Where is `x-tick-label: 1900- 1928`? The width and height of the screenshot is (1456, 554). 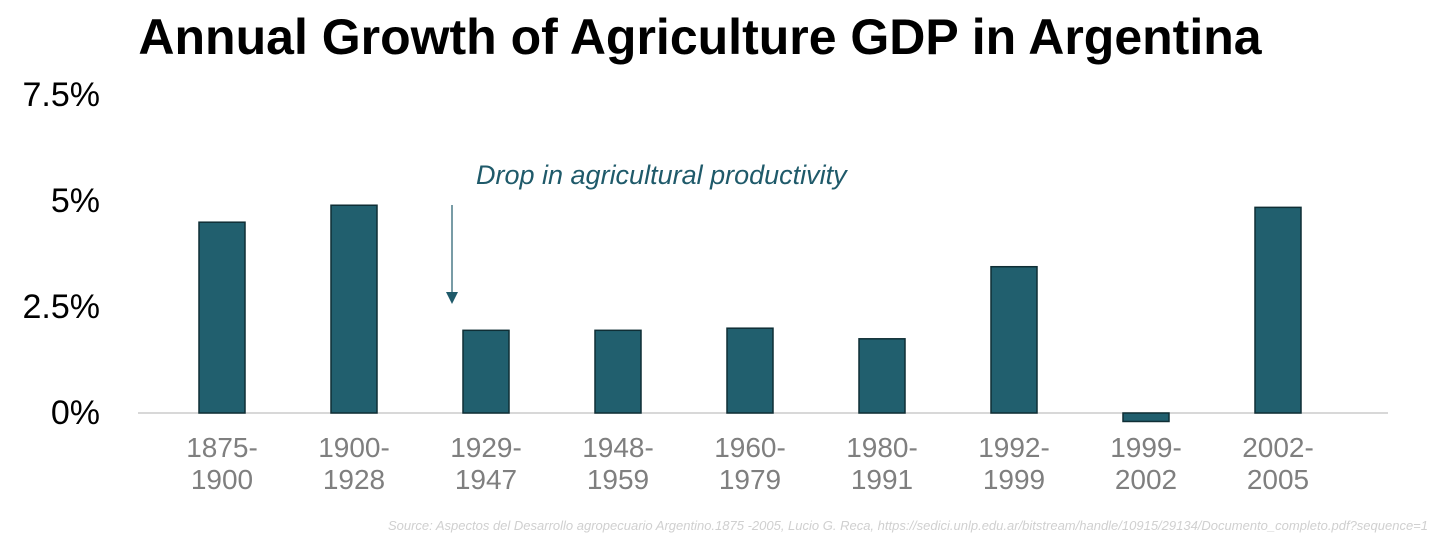 x-tick-label: 1900- 1928 is located at coordinates (354, 464).